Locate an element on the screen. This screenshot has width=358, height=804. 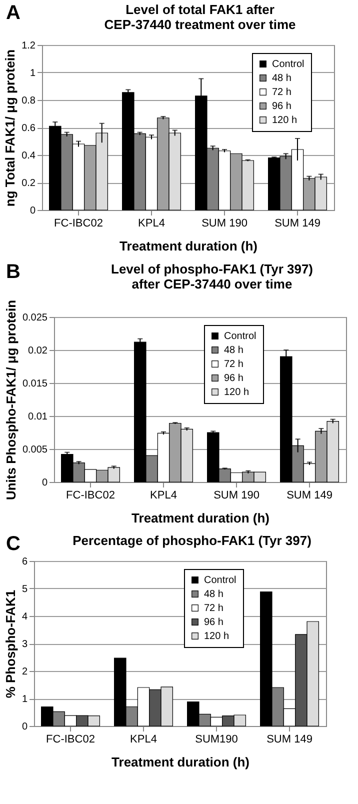
y-tick-label: 0.02 is located at coordinates (38, 351).